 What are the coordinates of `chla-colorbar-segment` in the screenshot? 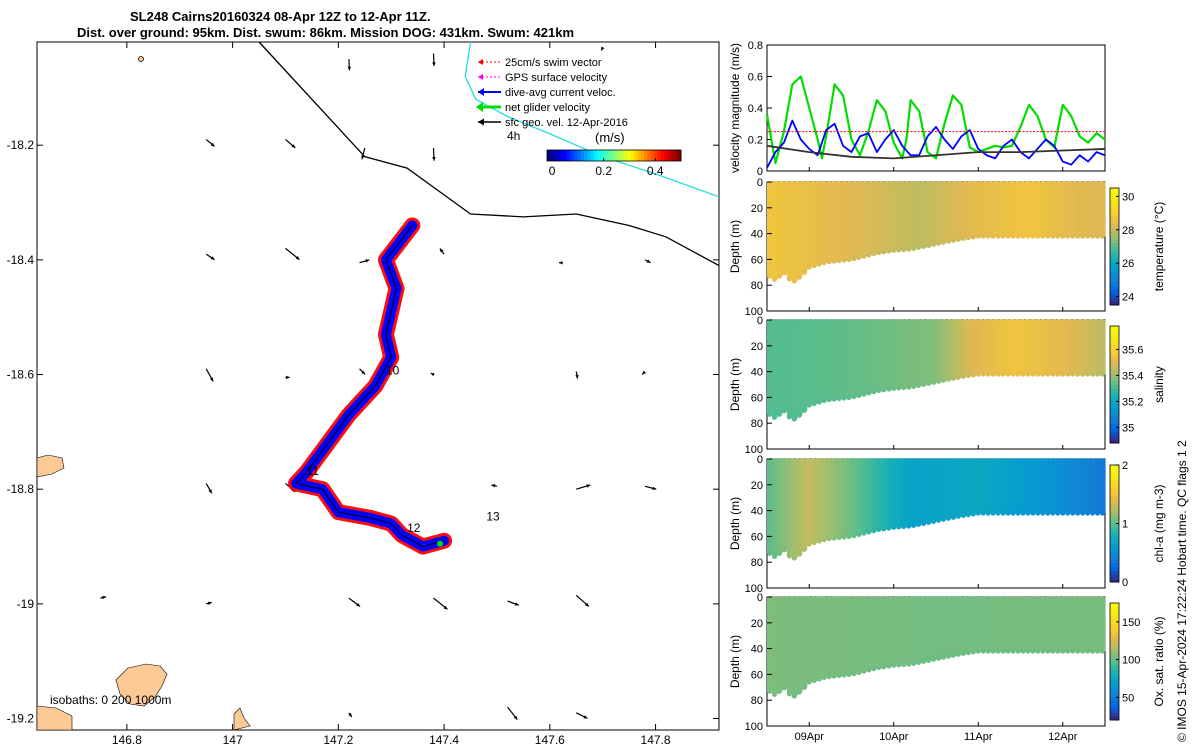 It's located at (1114, 572).